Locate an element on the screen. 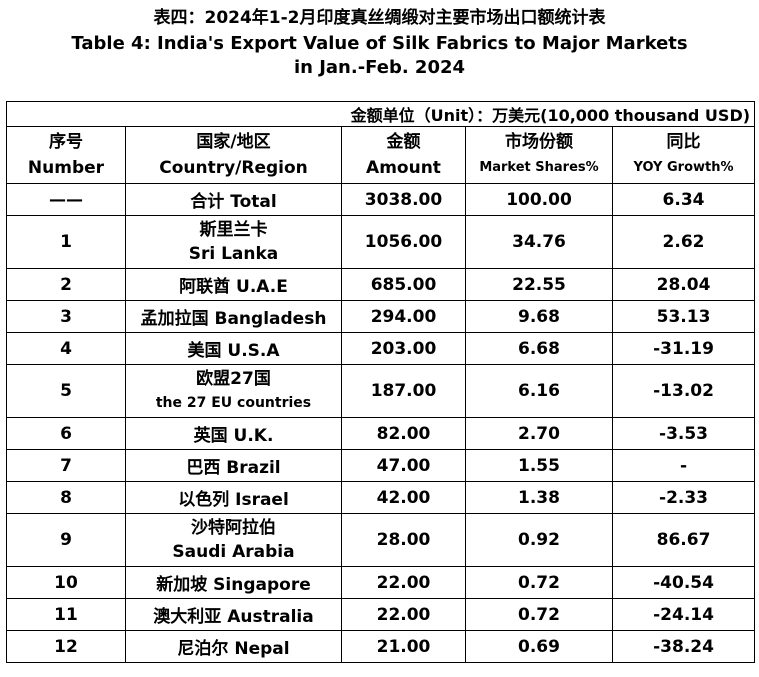 The height and width of the screenshot is (677, 759). row-yoy: -2.33 is located at coordinates (683, 497).